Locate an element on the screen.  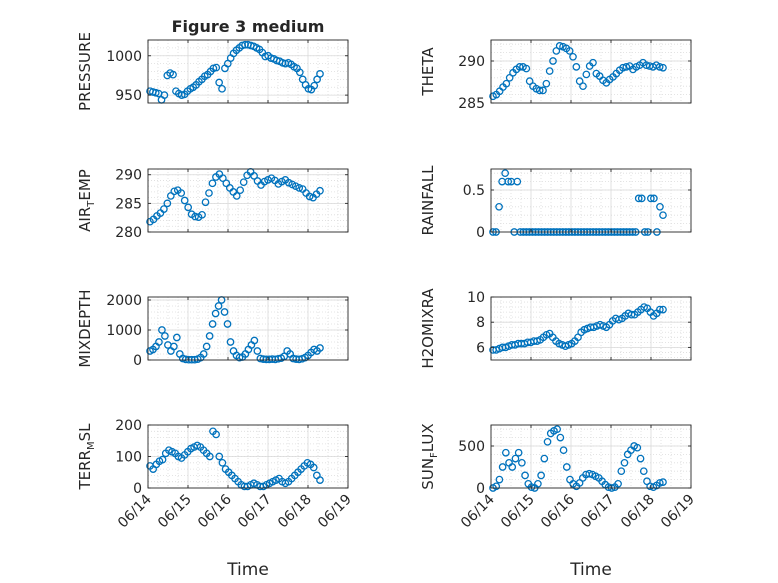
x-tick-label: 06/14 is located at coordinates (478, 511).